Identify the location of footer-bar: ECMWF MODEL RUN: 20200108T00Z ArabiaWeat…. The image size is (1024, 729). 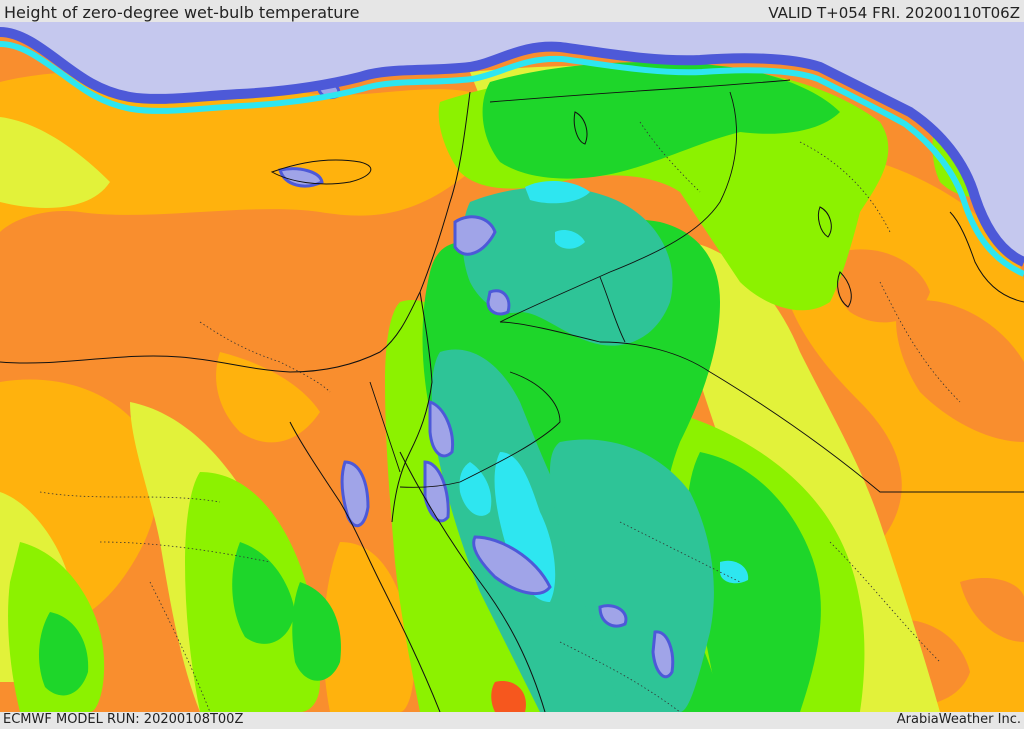
(512, 720).